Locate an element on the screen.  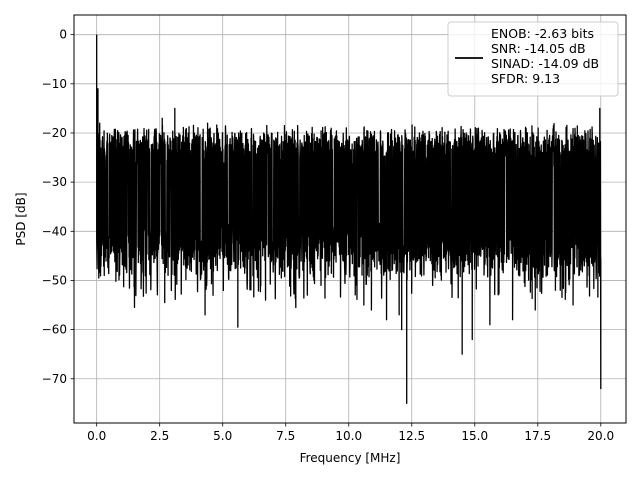
y-tick-label: −50 is located at coordinates (54, 280).